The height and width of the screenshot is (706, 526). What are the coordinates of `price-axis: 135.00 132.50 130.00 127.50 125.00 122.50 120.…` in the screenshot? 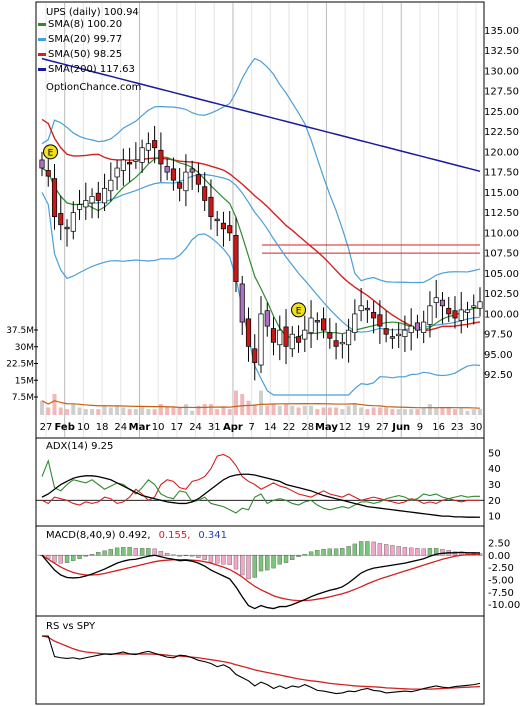 It's located at (501, 203).